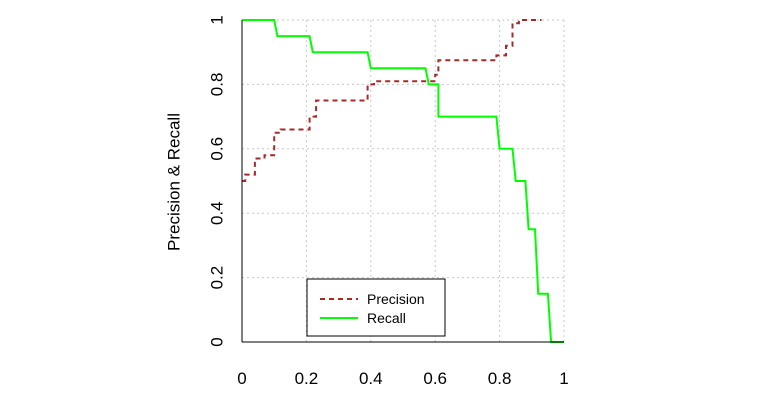 The image size is (765, 407). Describe the element at coordinates (216, 341) in the screenshot. I see `y-tick-label: 0` at that location.